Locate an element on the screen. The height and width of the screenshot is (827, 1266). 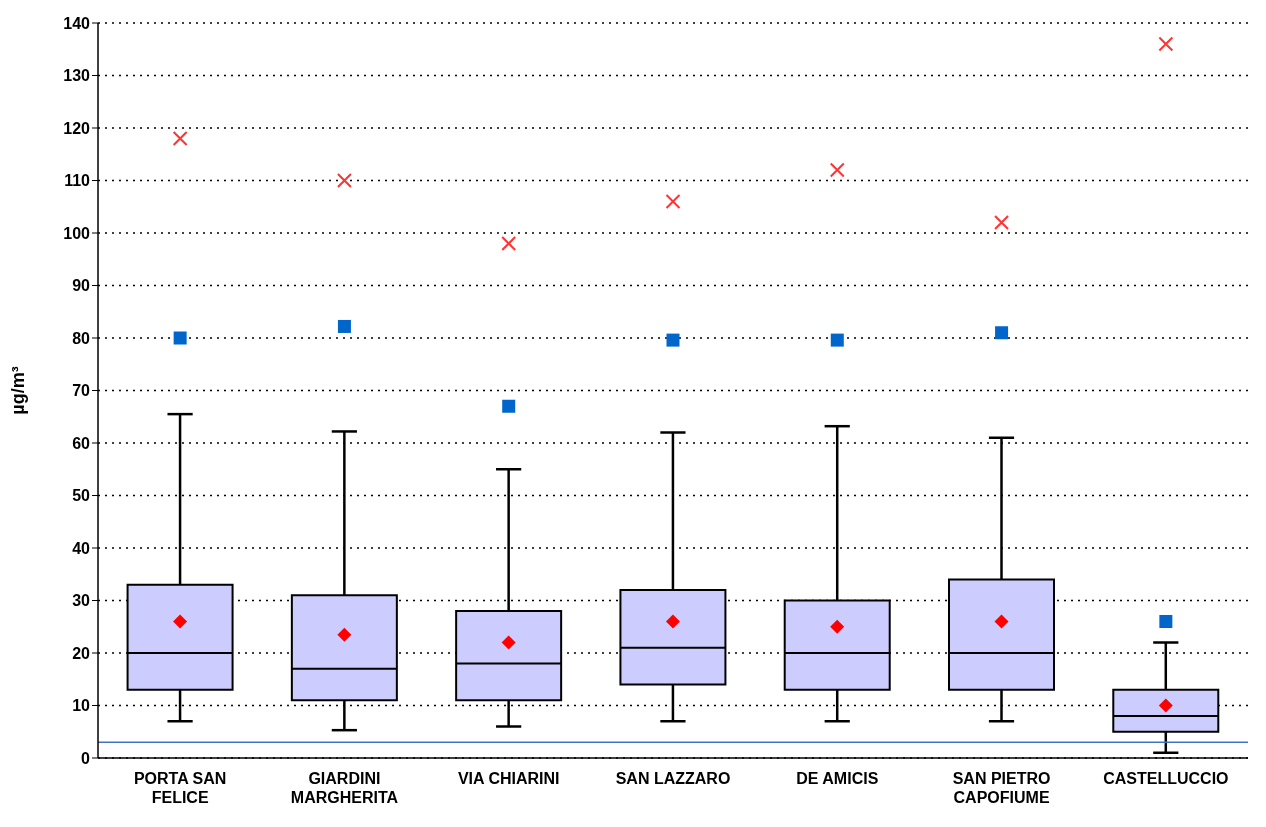
x-tick-label: DE AMICIS is located at coordinates (837, 778).